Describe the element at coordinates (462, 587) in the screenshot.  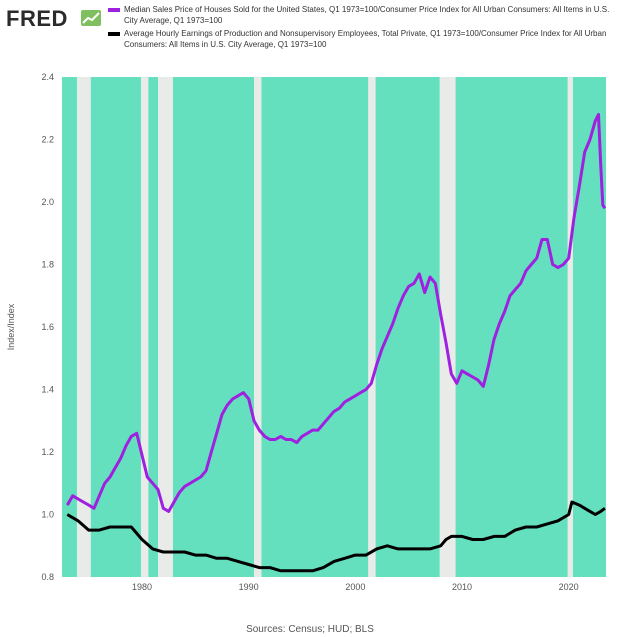
I see `x-tick-label: 2010` at that location.